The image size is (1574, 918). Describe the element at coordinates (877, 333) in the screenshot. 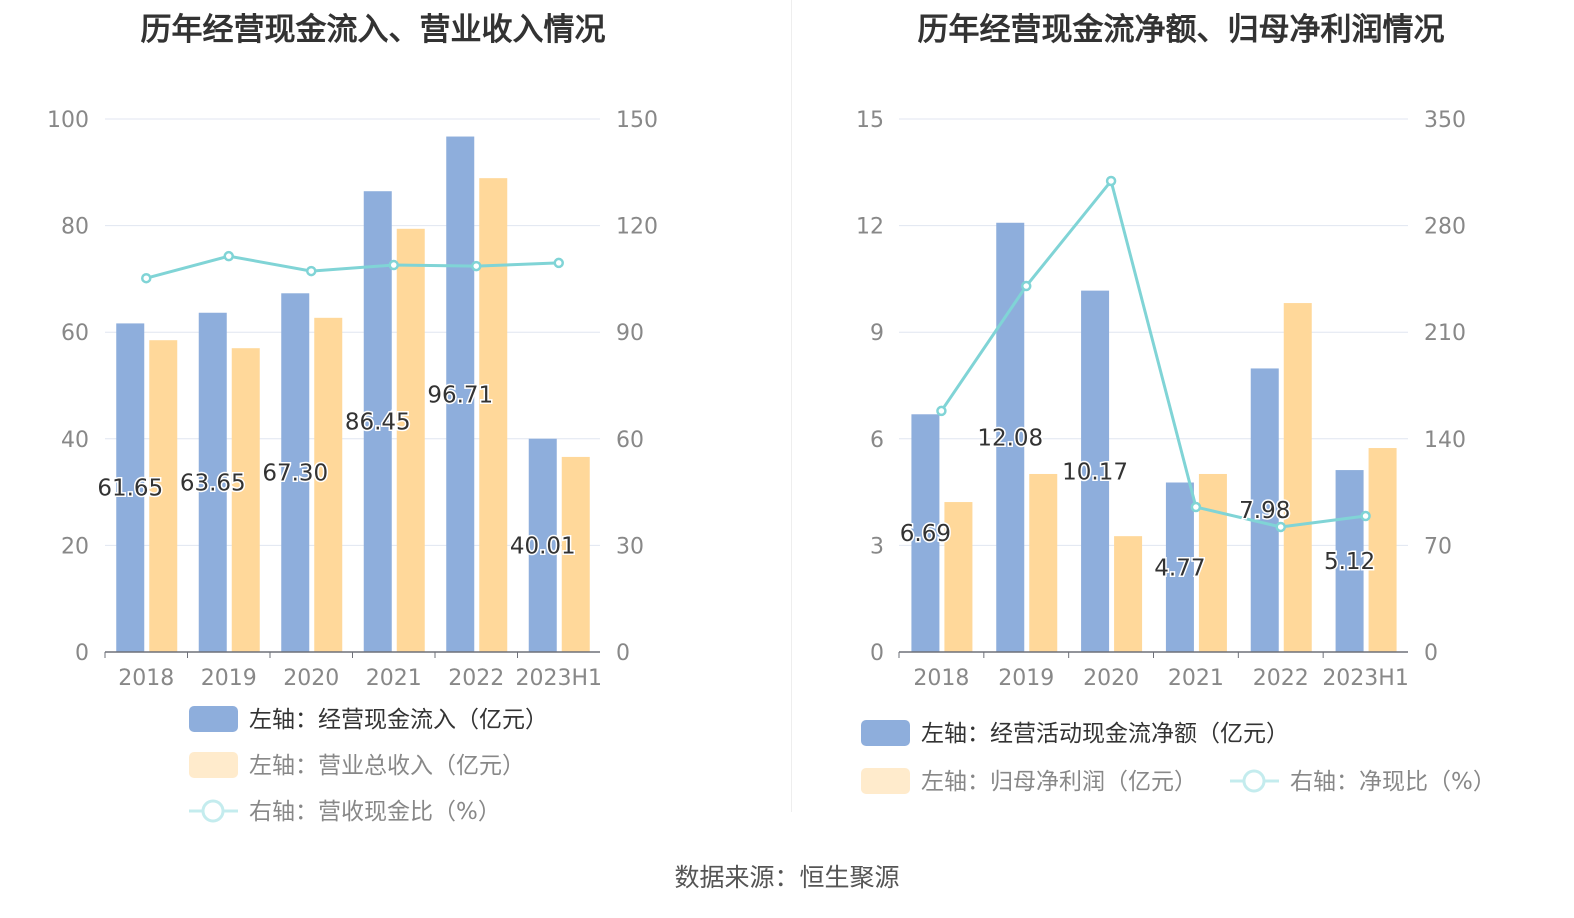

I see `left-axis-tick: 9` at that location.